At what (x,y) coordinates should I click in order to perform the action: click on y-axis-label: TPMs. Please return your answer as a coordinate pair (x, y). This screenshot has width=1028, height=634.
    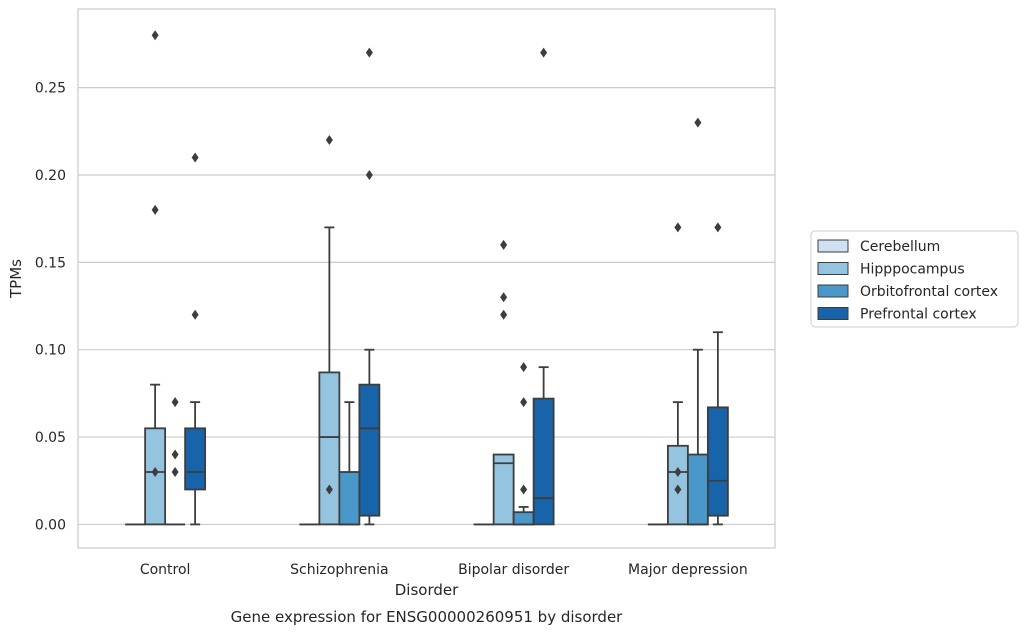
    Looking at the image, I should click on (16, 279).